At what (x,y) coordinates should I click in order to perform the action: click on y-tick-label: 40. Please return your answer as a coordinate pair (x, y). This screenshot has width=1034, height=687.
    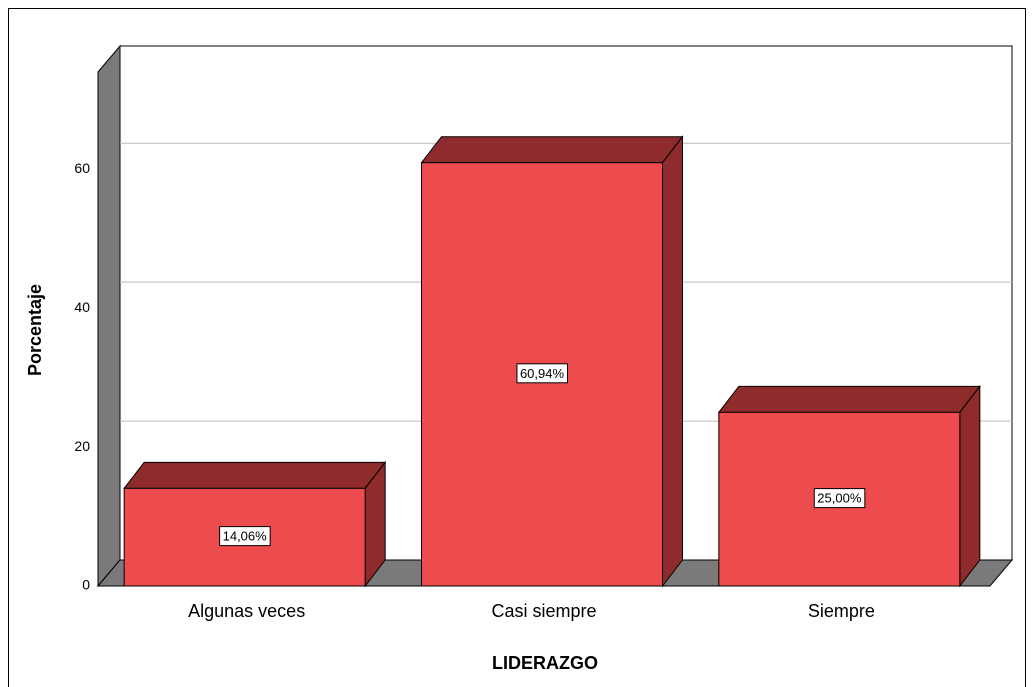
    Looking at the image, I should click on (82, 307).